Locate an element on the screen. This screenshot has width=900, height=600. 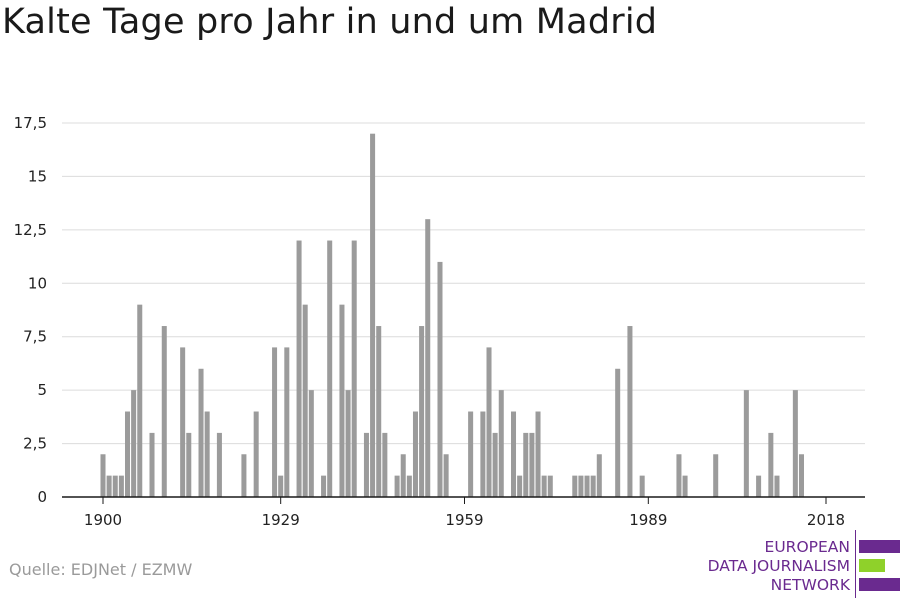
chart-title: Kalte Tage pro Jahr in und um Madrid is located at coordinates (330, 22).